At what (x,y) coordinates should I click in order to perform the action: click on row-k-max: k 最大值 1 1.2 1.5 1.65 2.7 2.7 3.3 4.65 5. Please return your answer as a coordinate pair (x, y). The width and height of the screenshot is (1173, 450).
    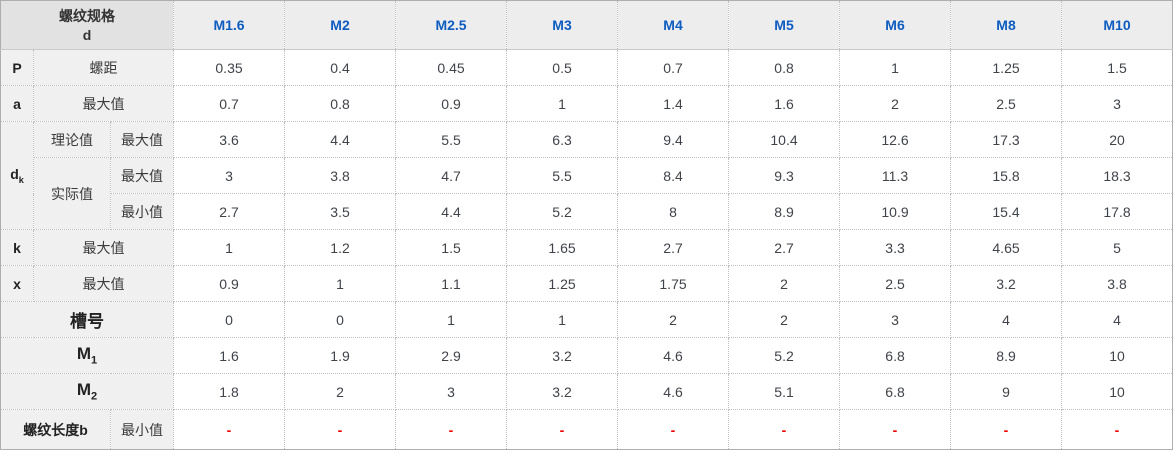
    Looking at the image, I should click on (586, 247).